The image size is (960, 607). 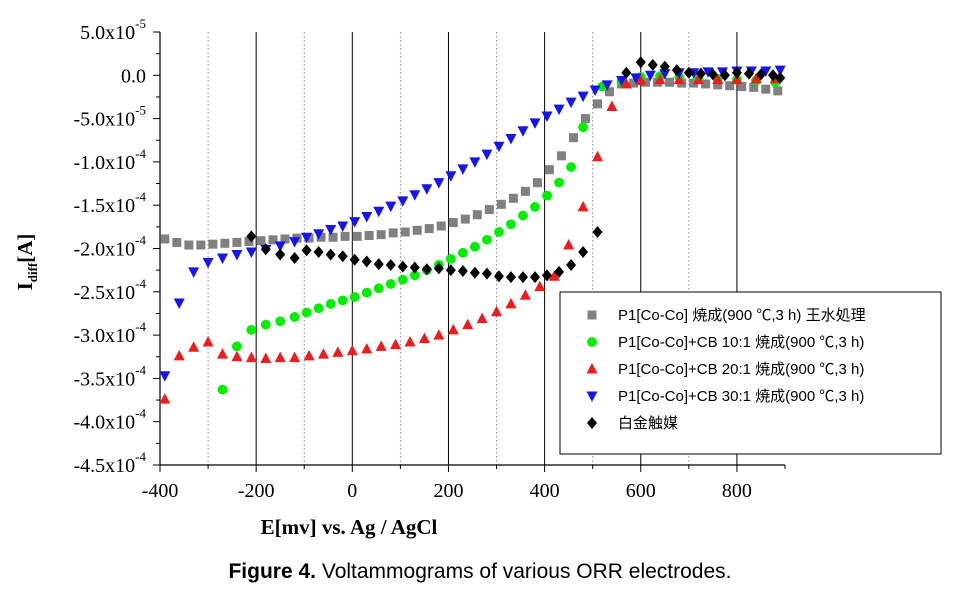 I want to click on y-tick-mantissa: -2.5x10, so click(x=104, y=293).